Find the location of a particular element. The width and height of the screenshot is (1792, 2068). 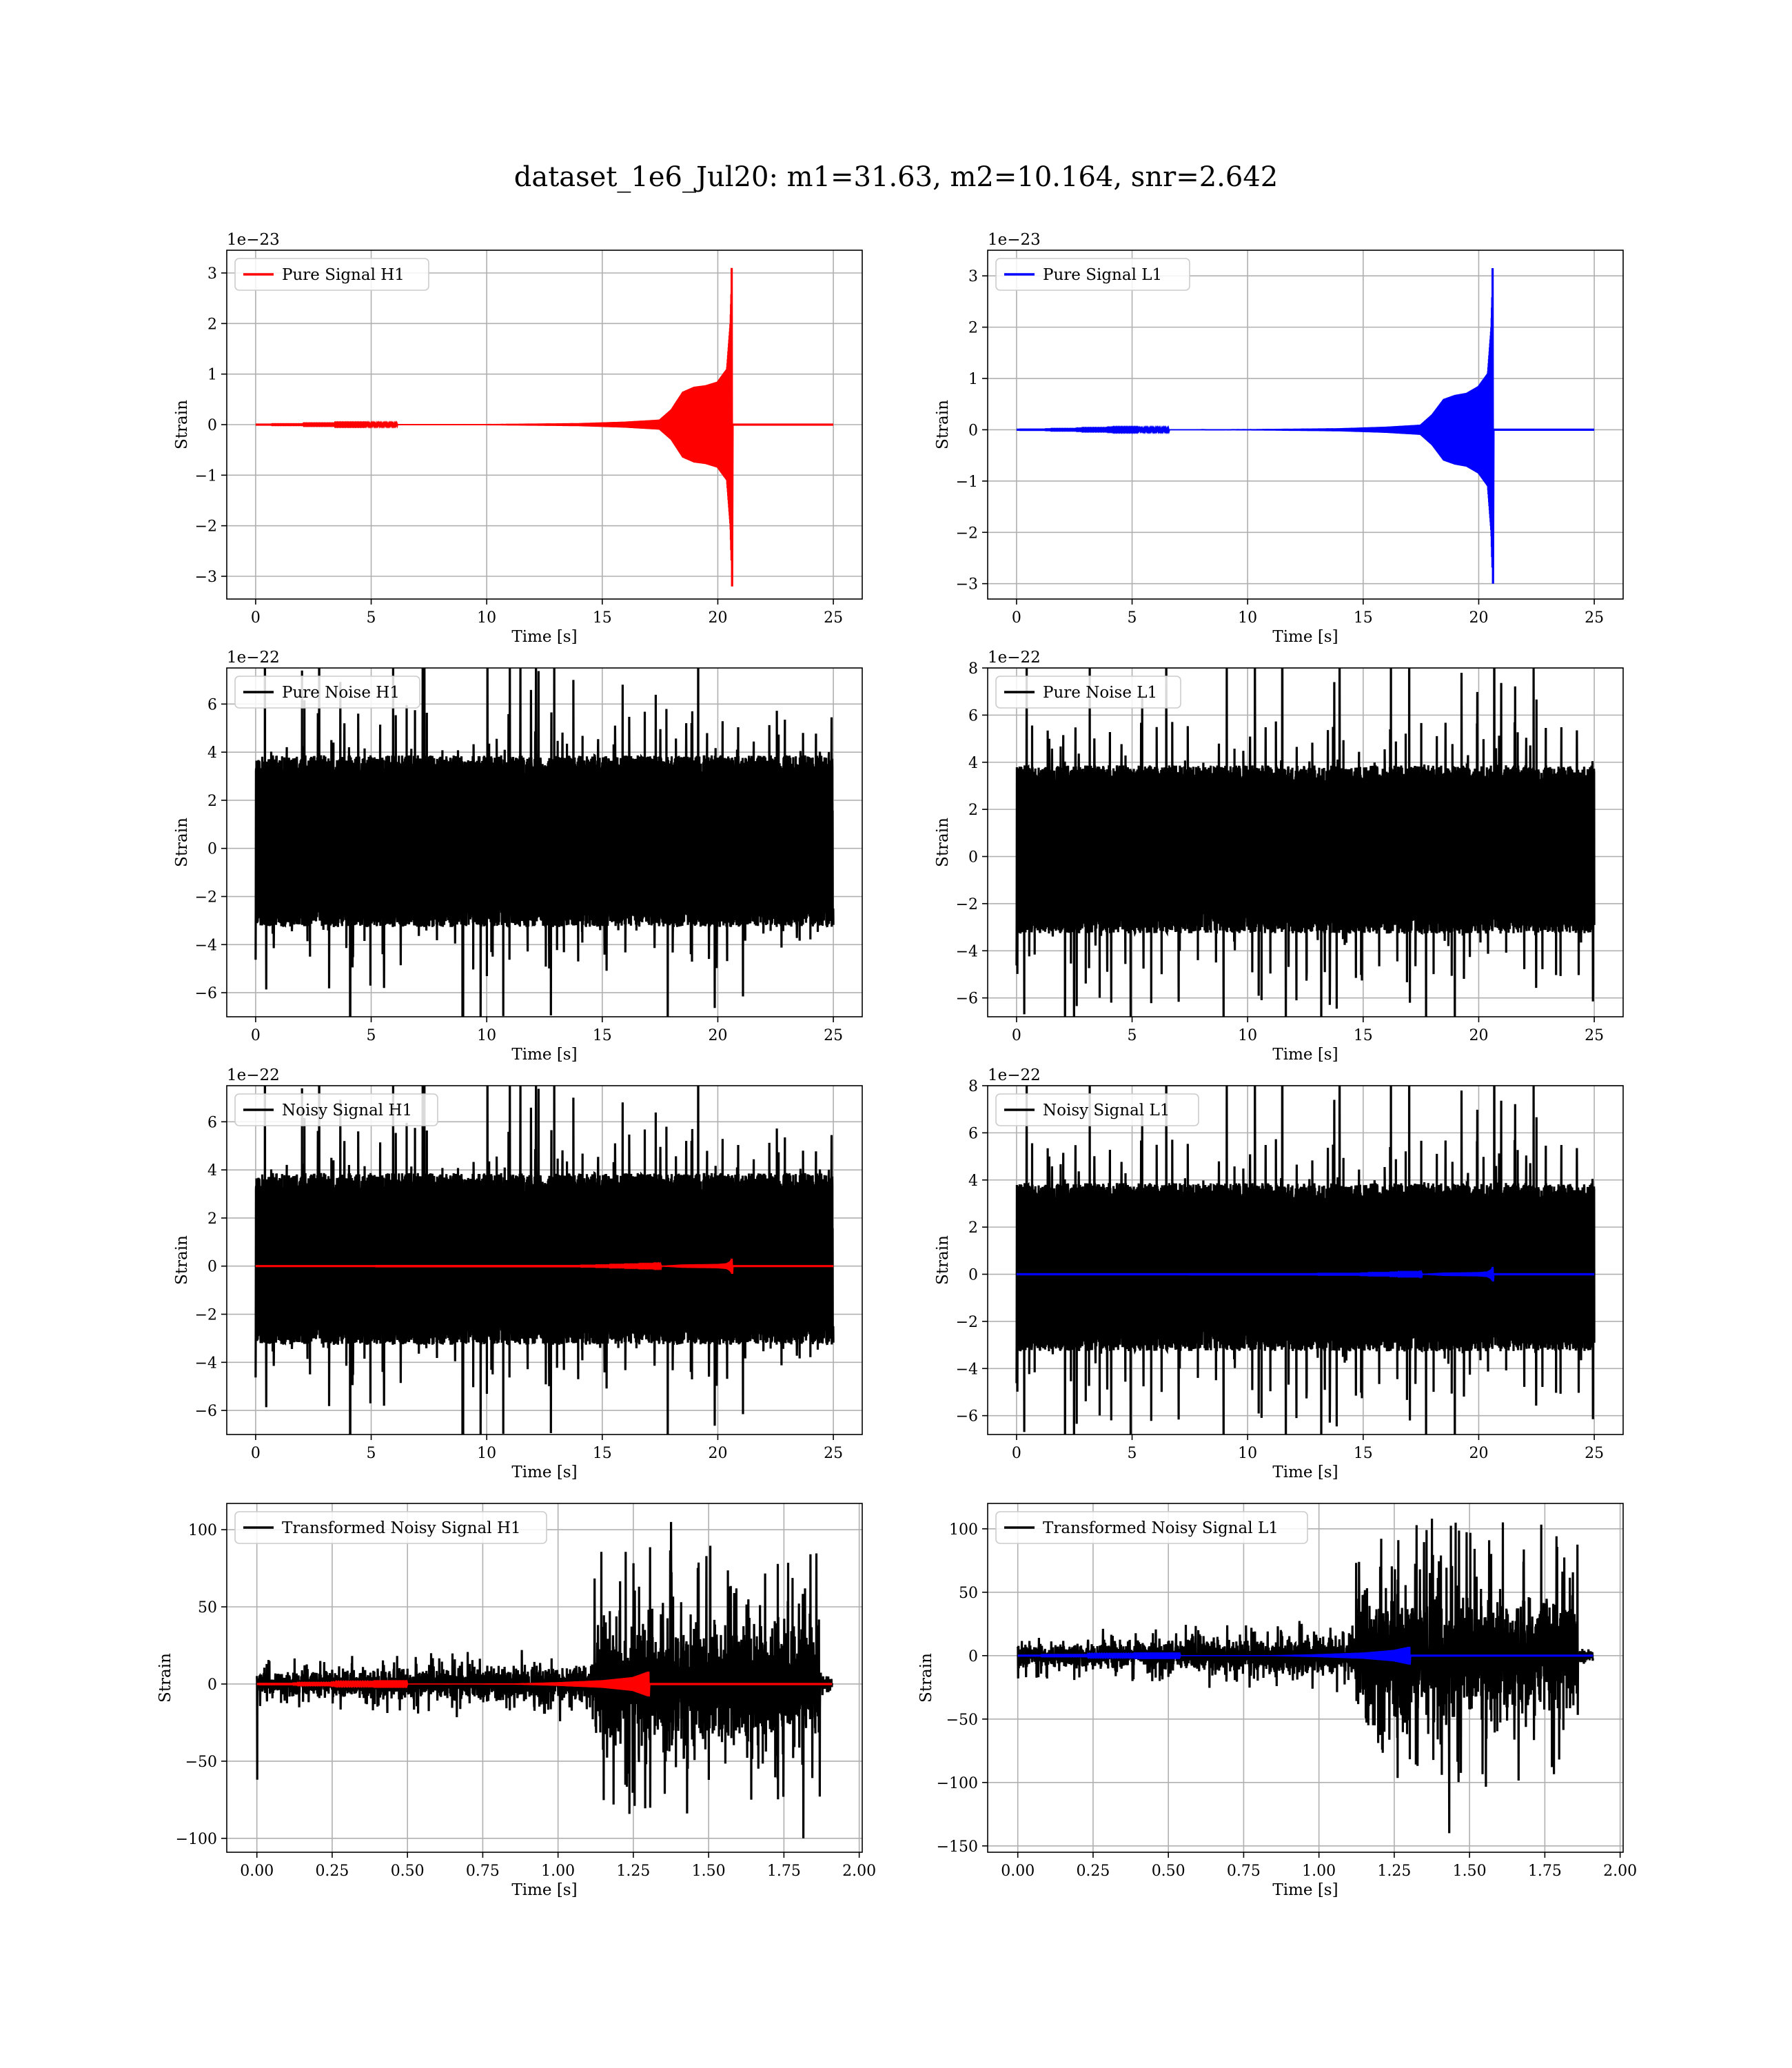

x-tick-label: 0.75 is located at coordinates (1244, 1871).